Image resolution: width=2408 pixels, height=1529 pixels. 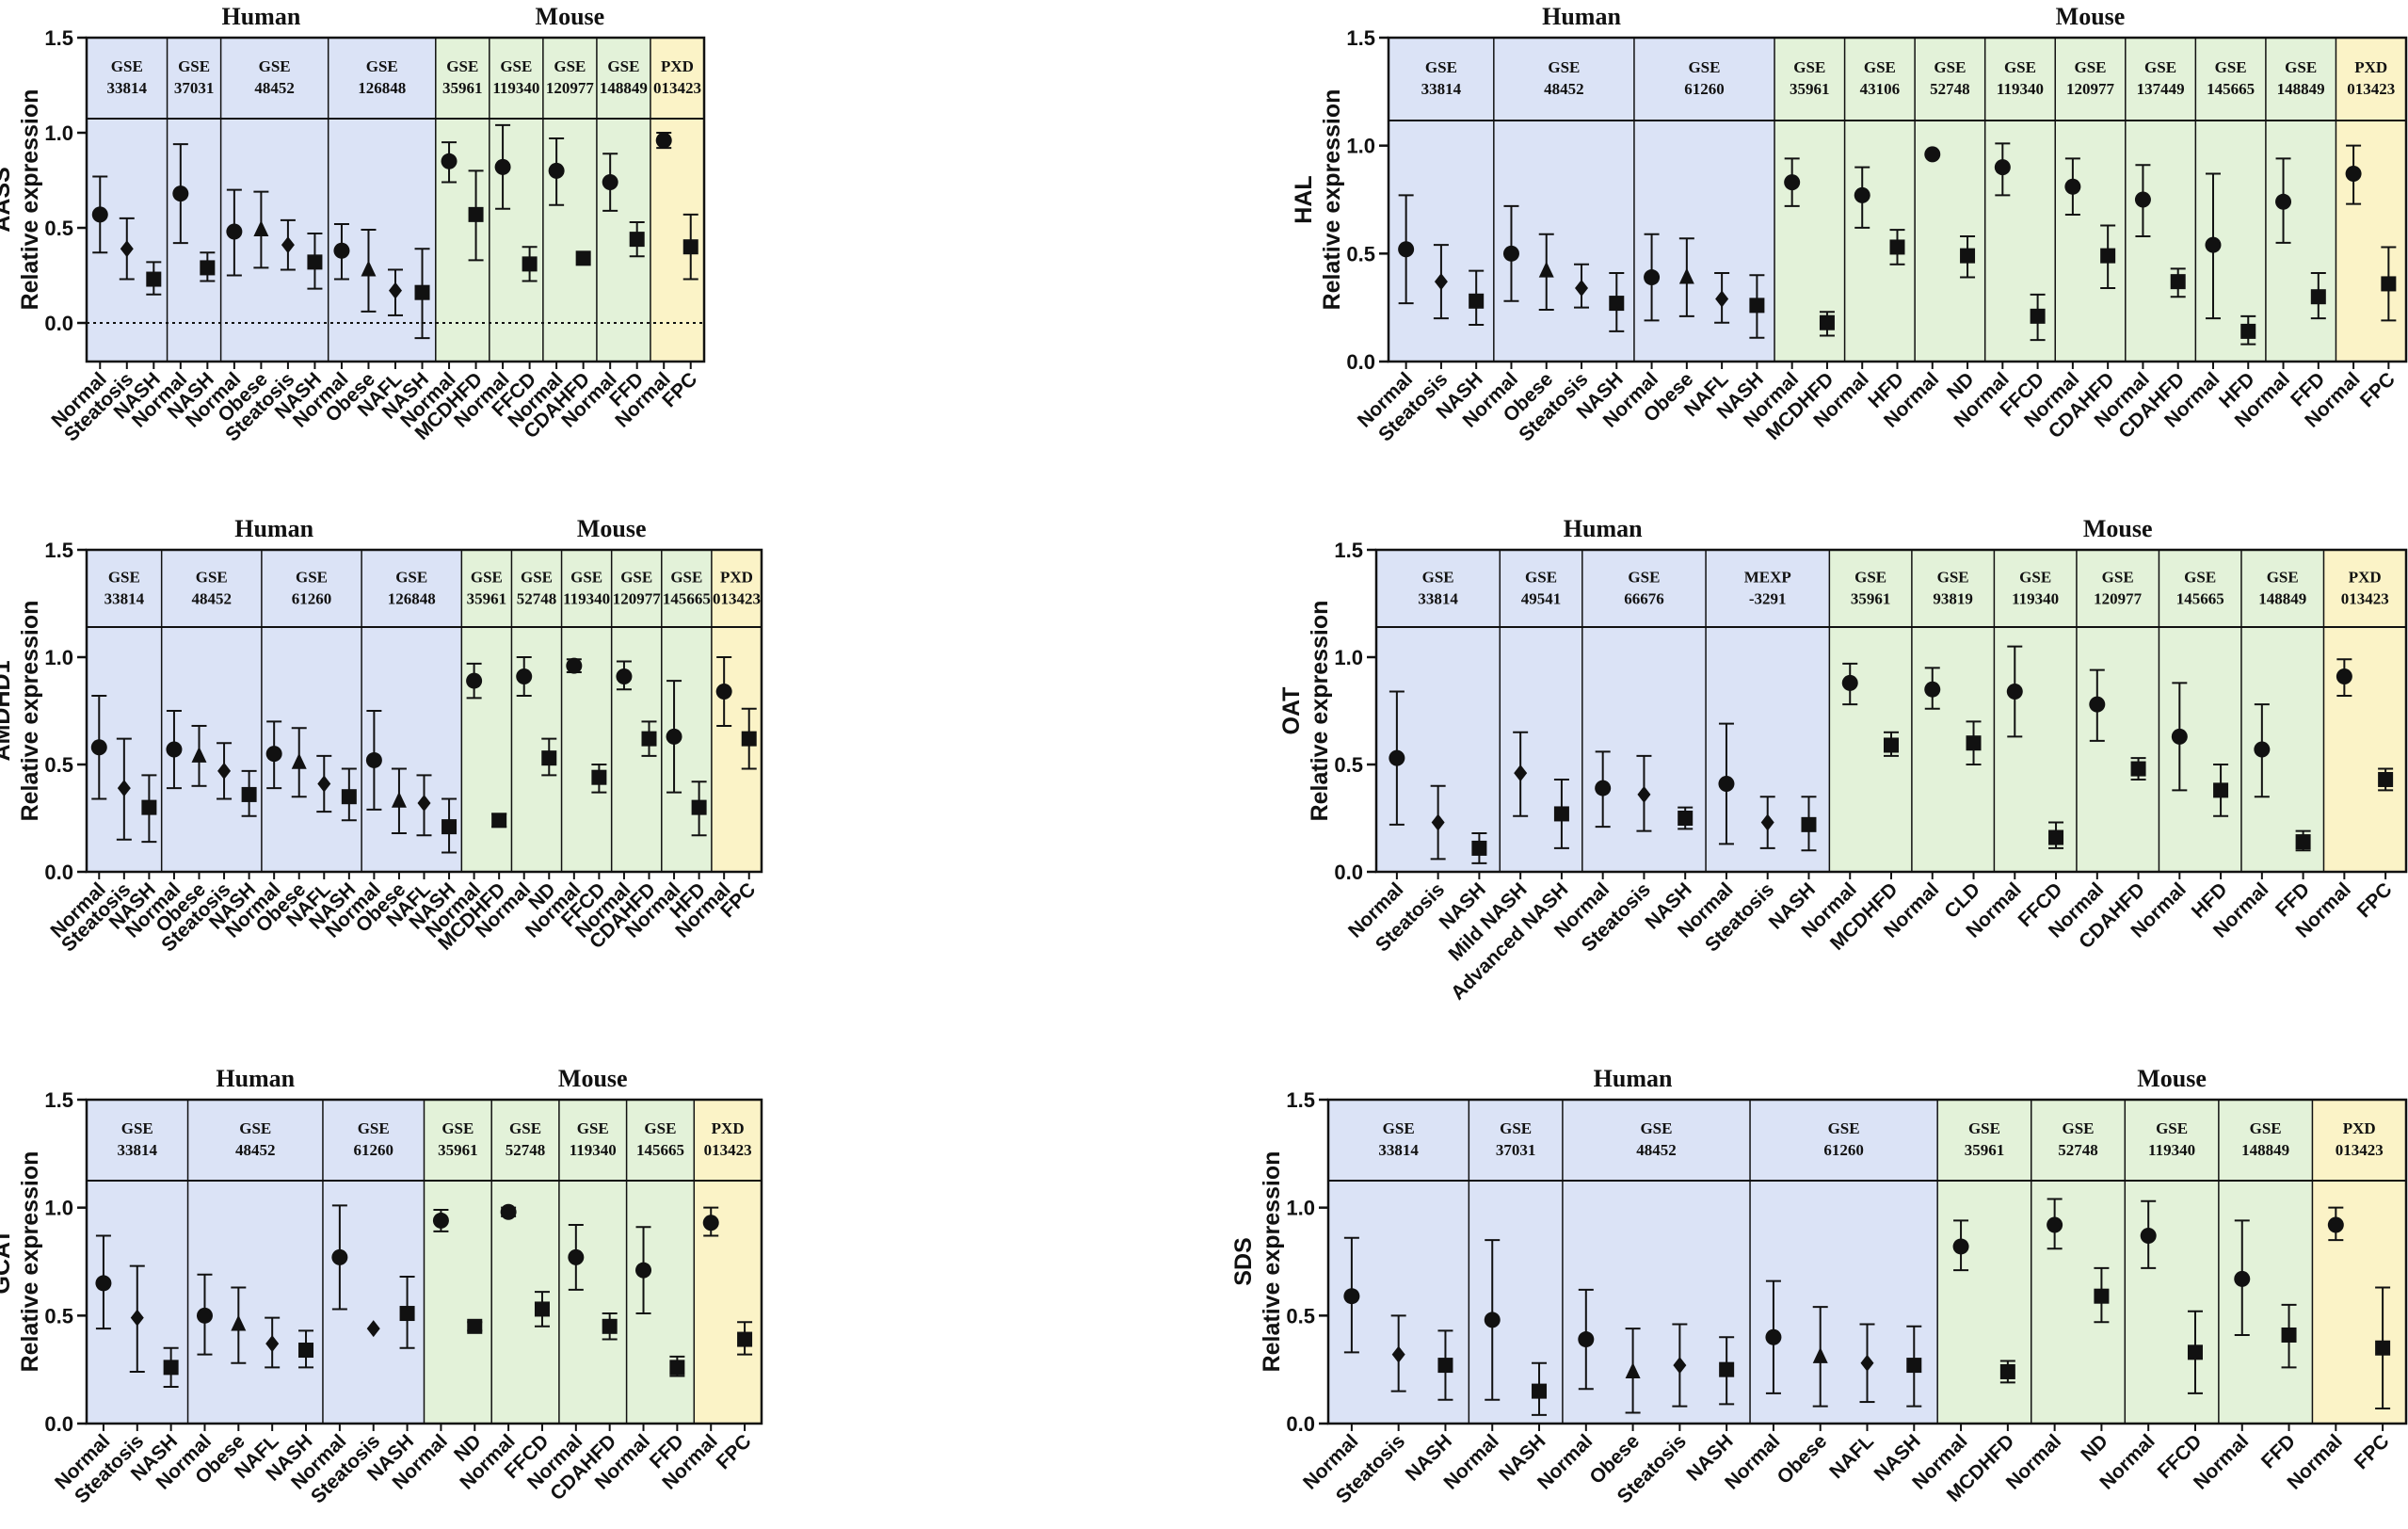 What do you see at coordinates (2095, 1448) in the screenshot?
I see `x-tick-label: ND` at bounding box center [2095, 1448].